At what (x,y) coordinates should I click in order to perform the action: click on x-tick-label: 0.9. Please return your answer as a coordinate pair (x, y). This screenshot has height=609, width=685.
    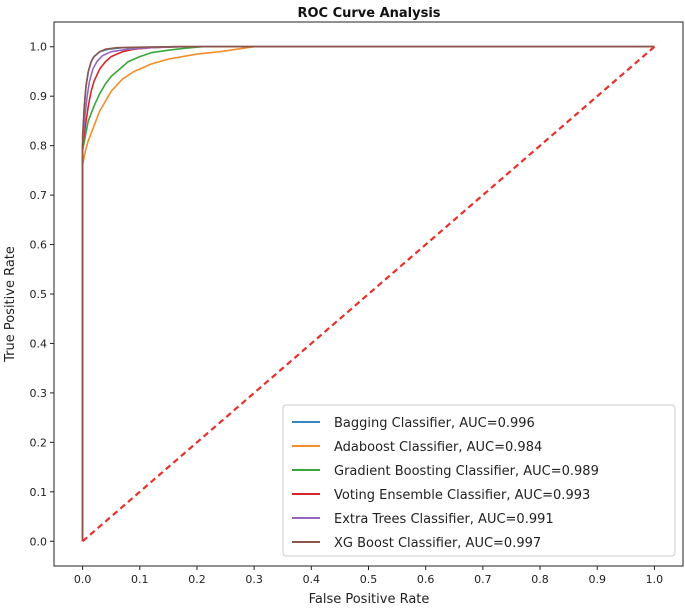
    Looking at the image, I should click on (597, 579).